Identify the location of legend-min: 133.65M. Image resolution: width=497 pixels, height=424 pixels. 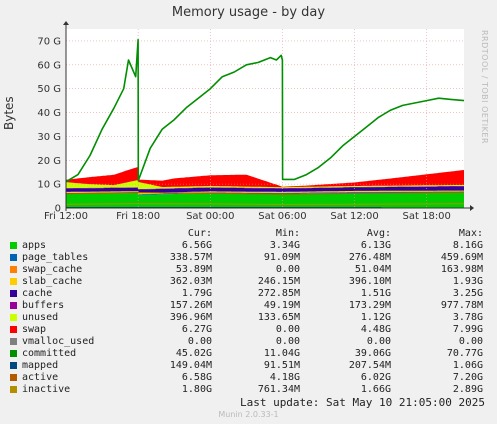
(278, 317).